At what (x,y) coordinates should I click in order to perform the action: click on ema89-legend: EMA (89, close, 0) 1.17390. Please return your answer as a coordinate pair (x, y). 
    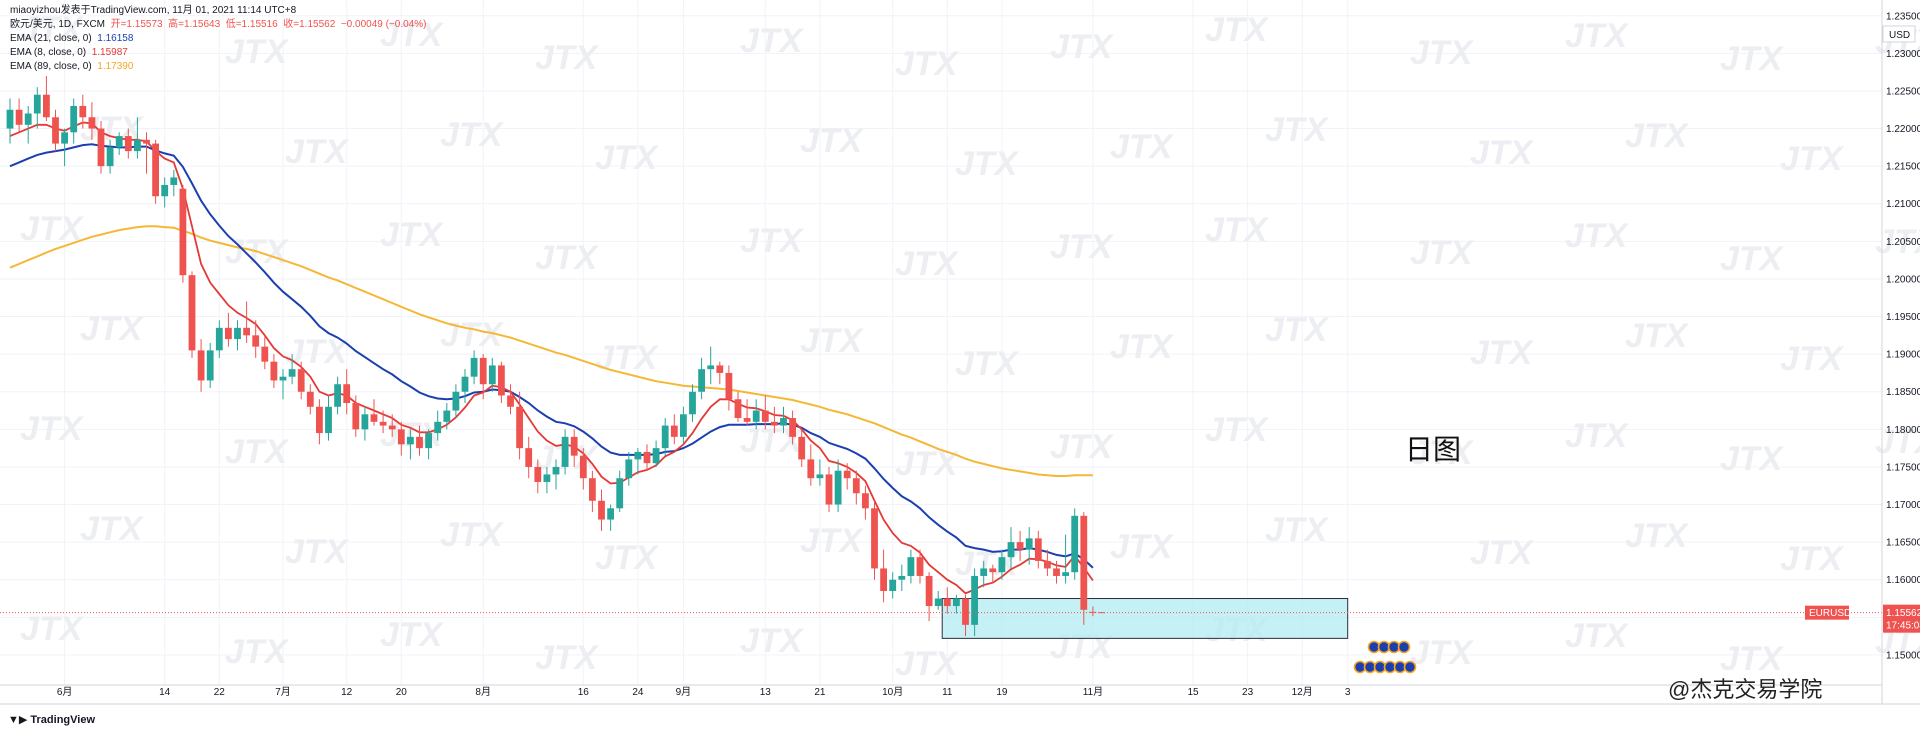
    Looking at the image, I should click on (218, 67).